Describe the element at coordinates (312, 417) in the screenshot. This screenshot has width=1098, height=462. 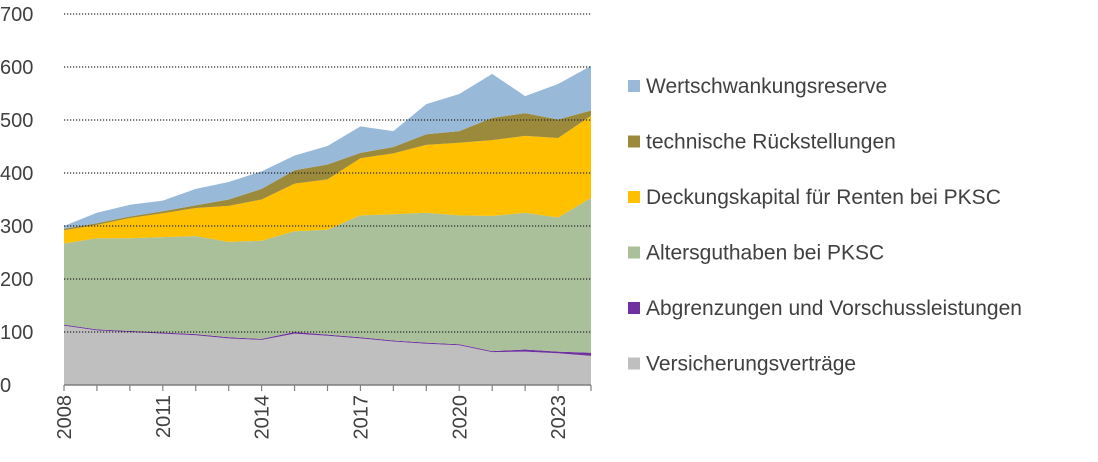
I see `x-axis-tick-labels: 2008 2011 2014 2017 2020 2023` at that location.